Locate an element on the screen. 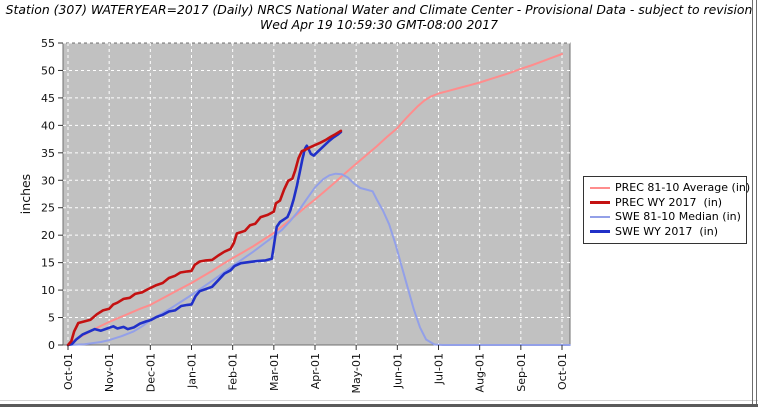 The height and width of the screenshot is (410, 758). legend-label-prec-wy2017: PREC WY 2017 (in) is located at coordinates (669, 202).